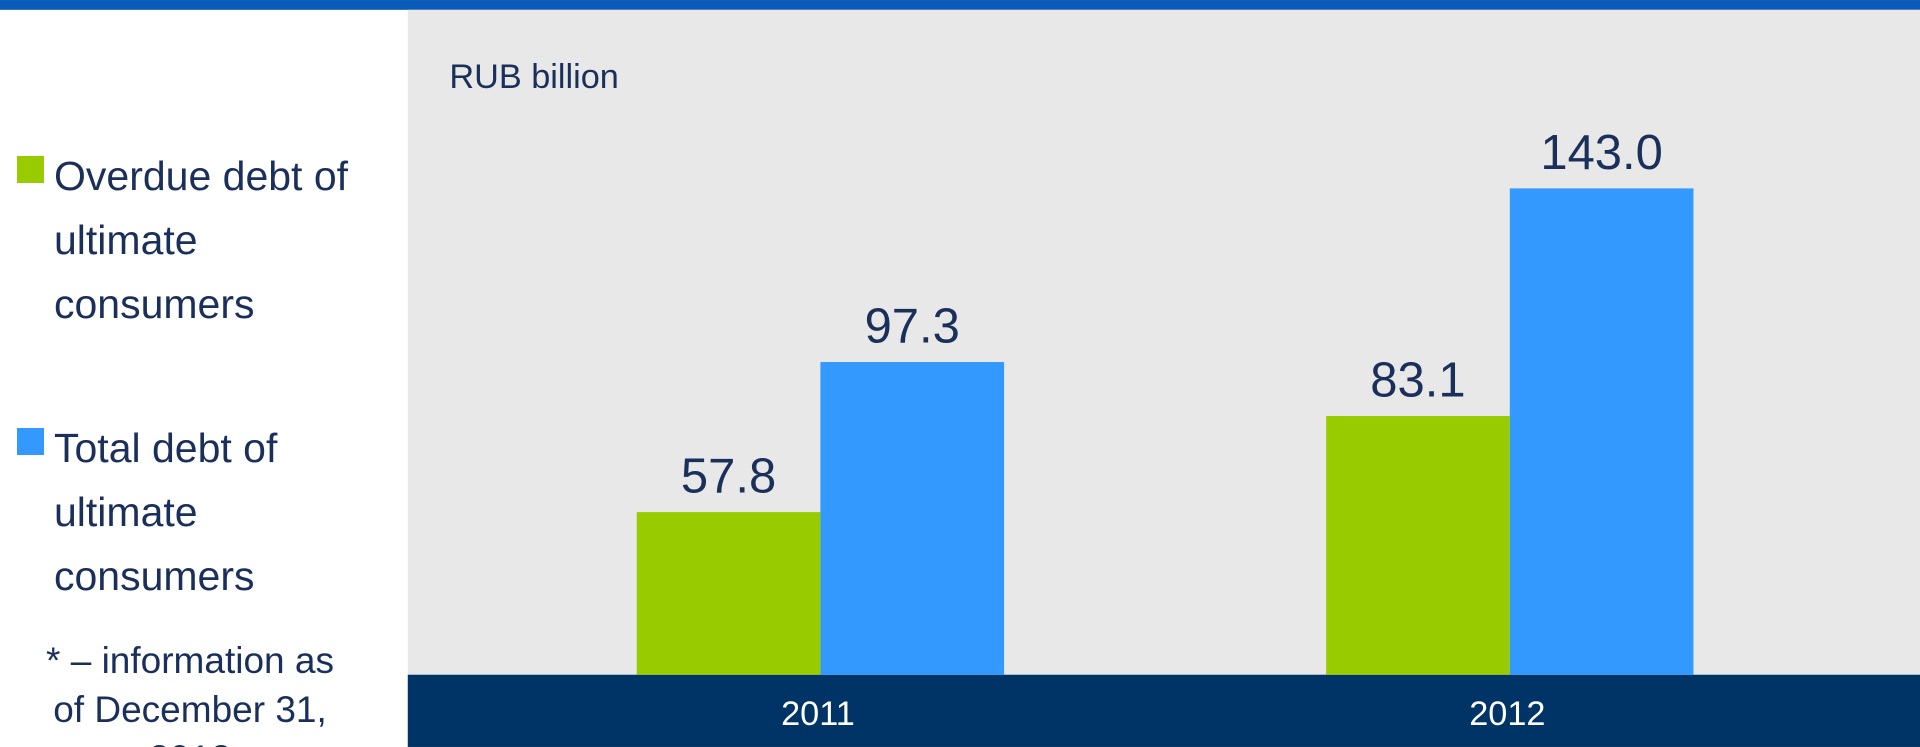 The width and height of the screenshot is (1920, 747). I want to click on value-label: 57.8, so click(728, 477).